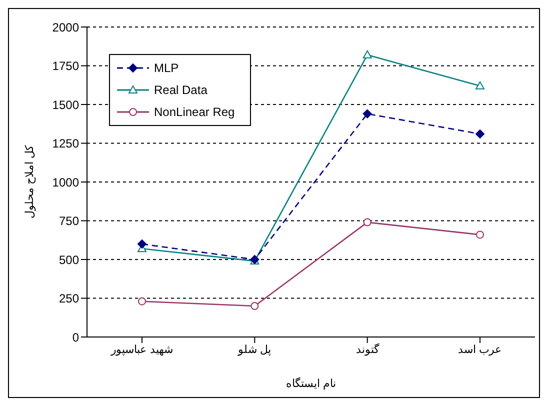 Image resolution: width=546 pixels, height=404 pixels. Describe the element at coordinates (66, 27) in the screenshot. I see `y-tick-label: 2000` at that location.